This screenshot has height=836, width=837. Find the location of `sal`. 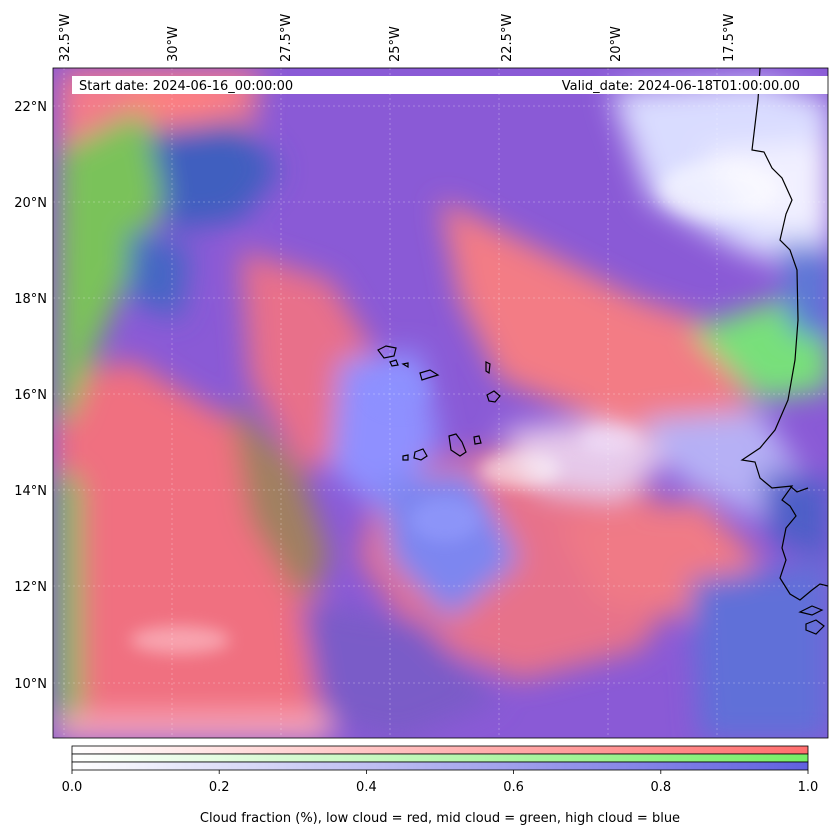

sal is located at coordinates (488, 368).